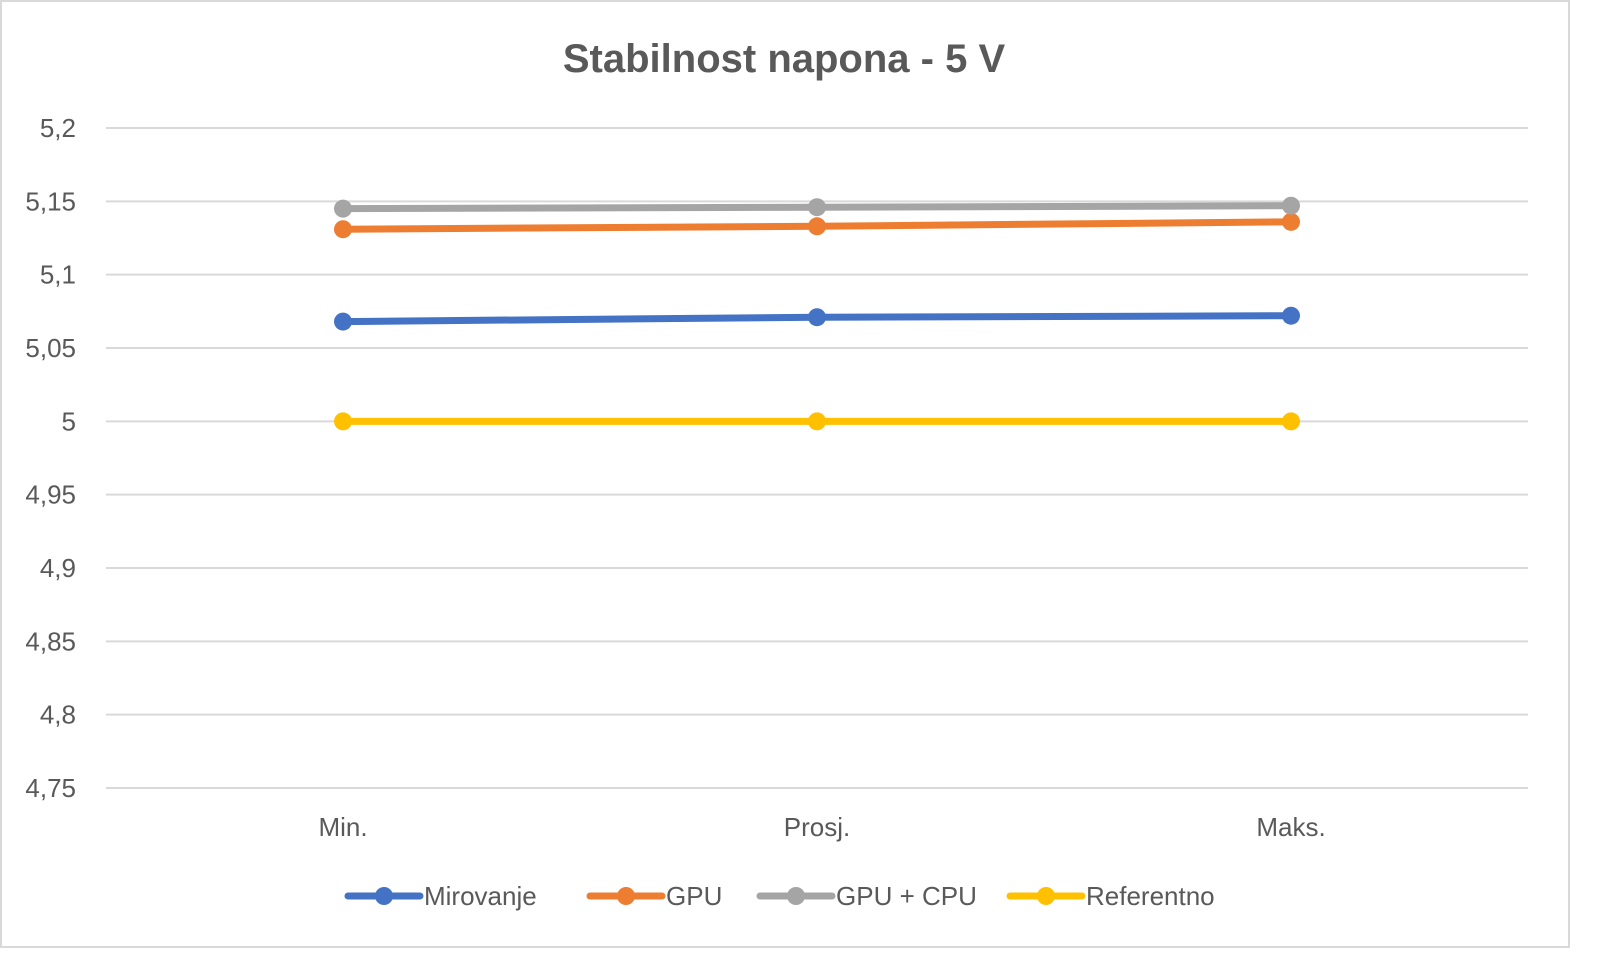 This screenshot has width=1600, height=966. I want to click on legend-item: GPU + CPU, so click(866, 896).